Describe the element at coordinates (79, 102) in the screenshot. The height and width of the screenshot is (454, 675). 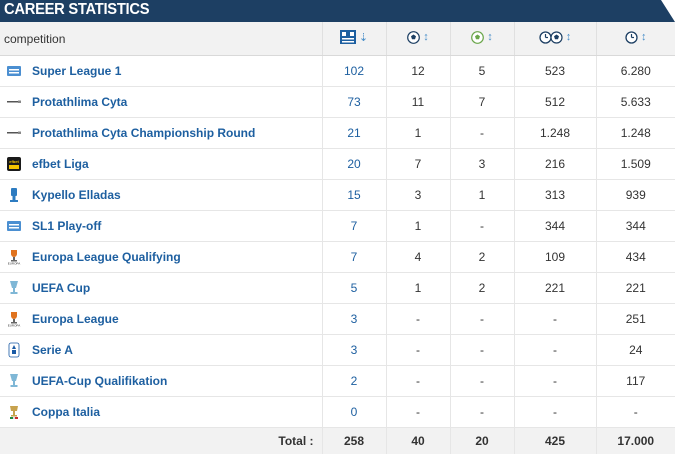
I see `competition-link: Protathlima Cyta` at that location.